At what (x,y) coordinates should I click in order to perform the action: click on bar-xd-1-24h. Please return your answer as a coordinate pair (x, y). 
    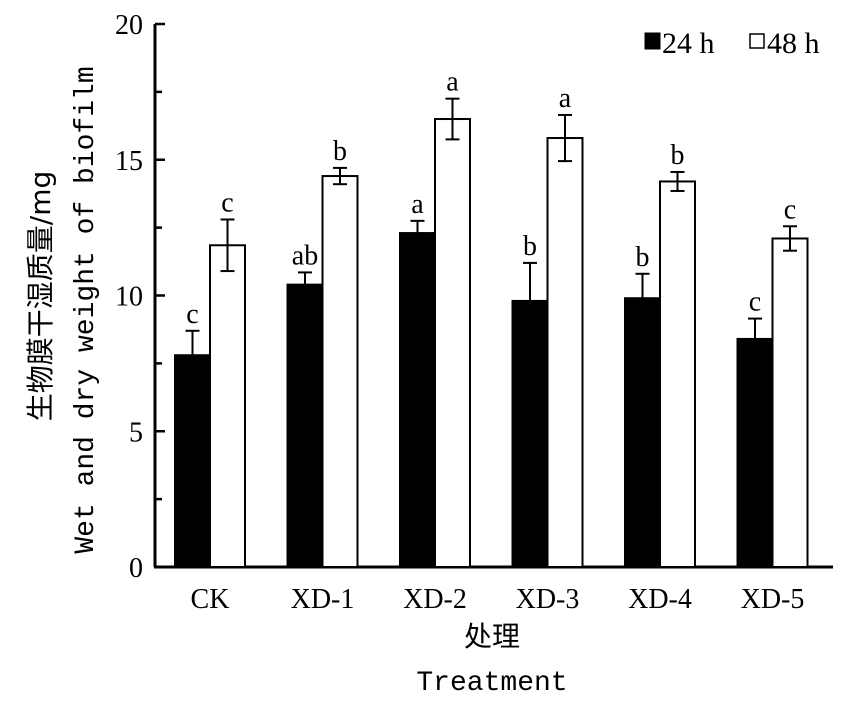
    Looking at the image, I should click on (305, 425).